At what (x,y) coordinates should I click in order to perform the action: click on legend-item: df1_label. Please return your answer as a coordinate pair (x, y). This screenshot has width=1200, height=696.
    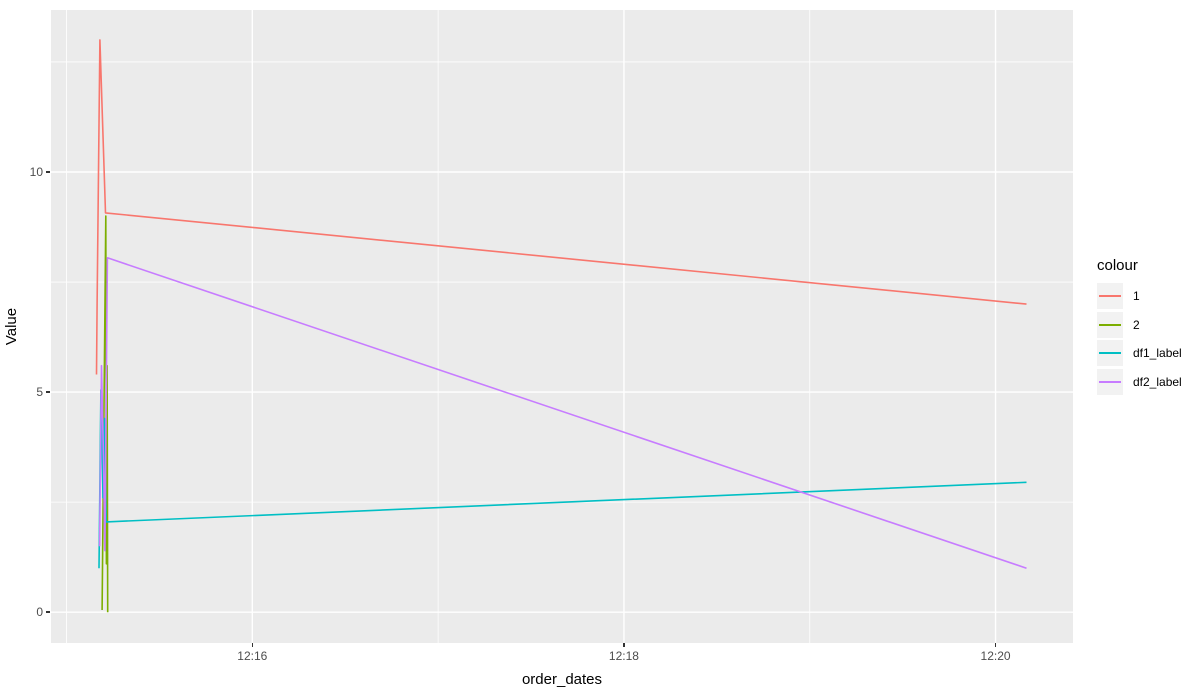
    Looking at the image, I should click on (1139, 353).